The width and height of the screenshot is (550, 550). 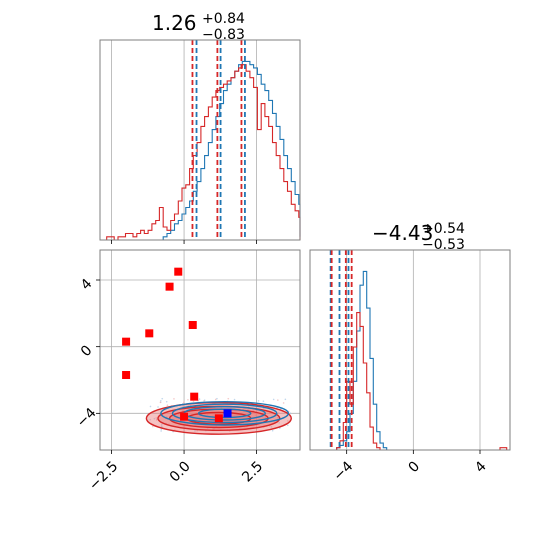 What do you see at coordinates (87, 351) in the screenshot?
I see `y-tick-label: 0` at bounding box center [87, 351].